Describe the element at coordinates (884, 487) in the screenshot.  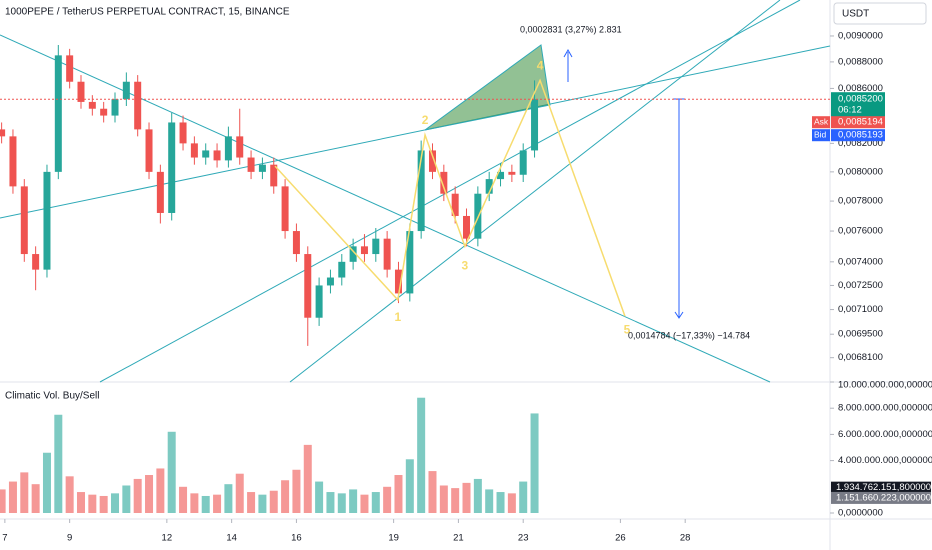
I see `volume-tag-label: 1.934.762.151,8000000` at that location.